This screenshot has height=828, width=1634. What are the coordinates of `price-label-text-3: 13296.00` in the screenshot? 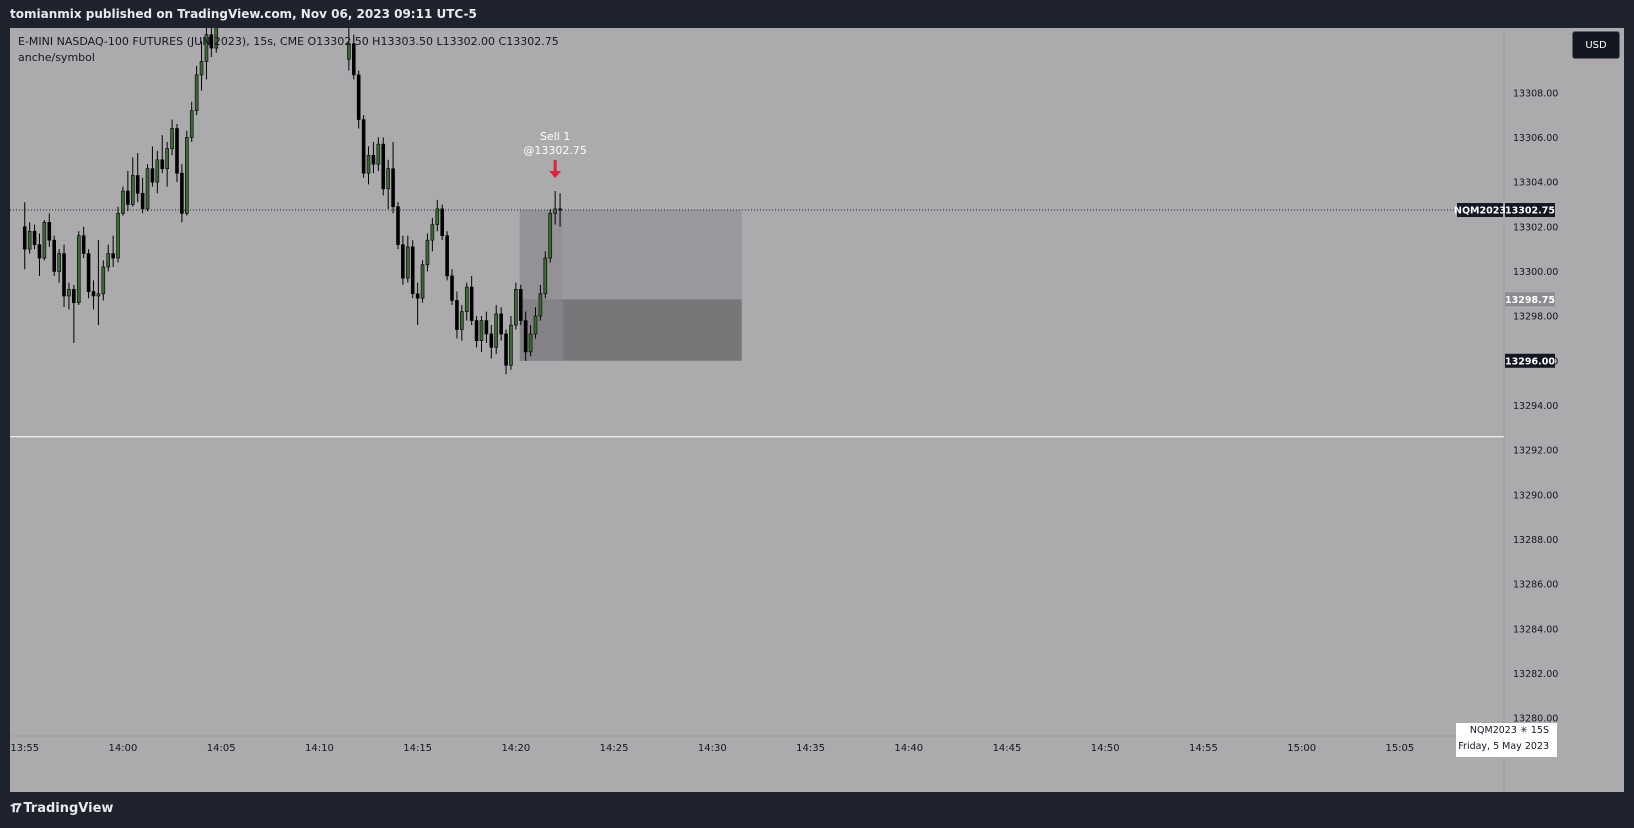 It's located at (1530, 361).